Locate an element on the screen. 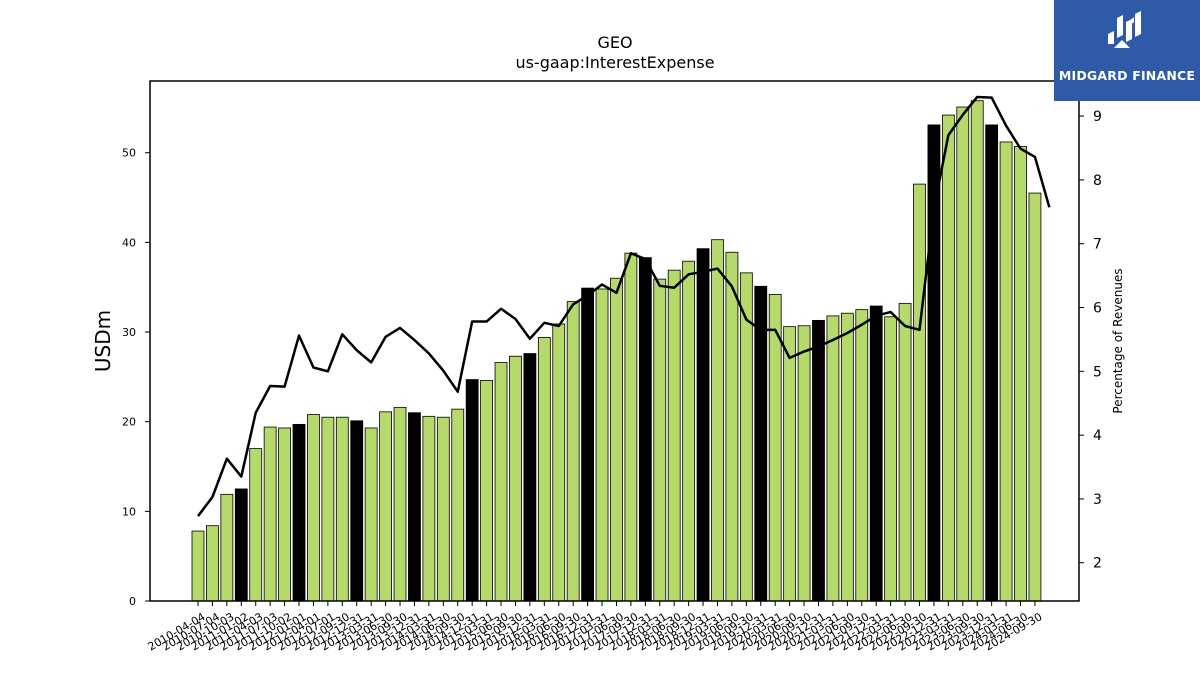 This screenshot has width=1200, height=675. y-tick-label-20: 20 is located at coordinates (129, 422).